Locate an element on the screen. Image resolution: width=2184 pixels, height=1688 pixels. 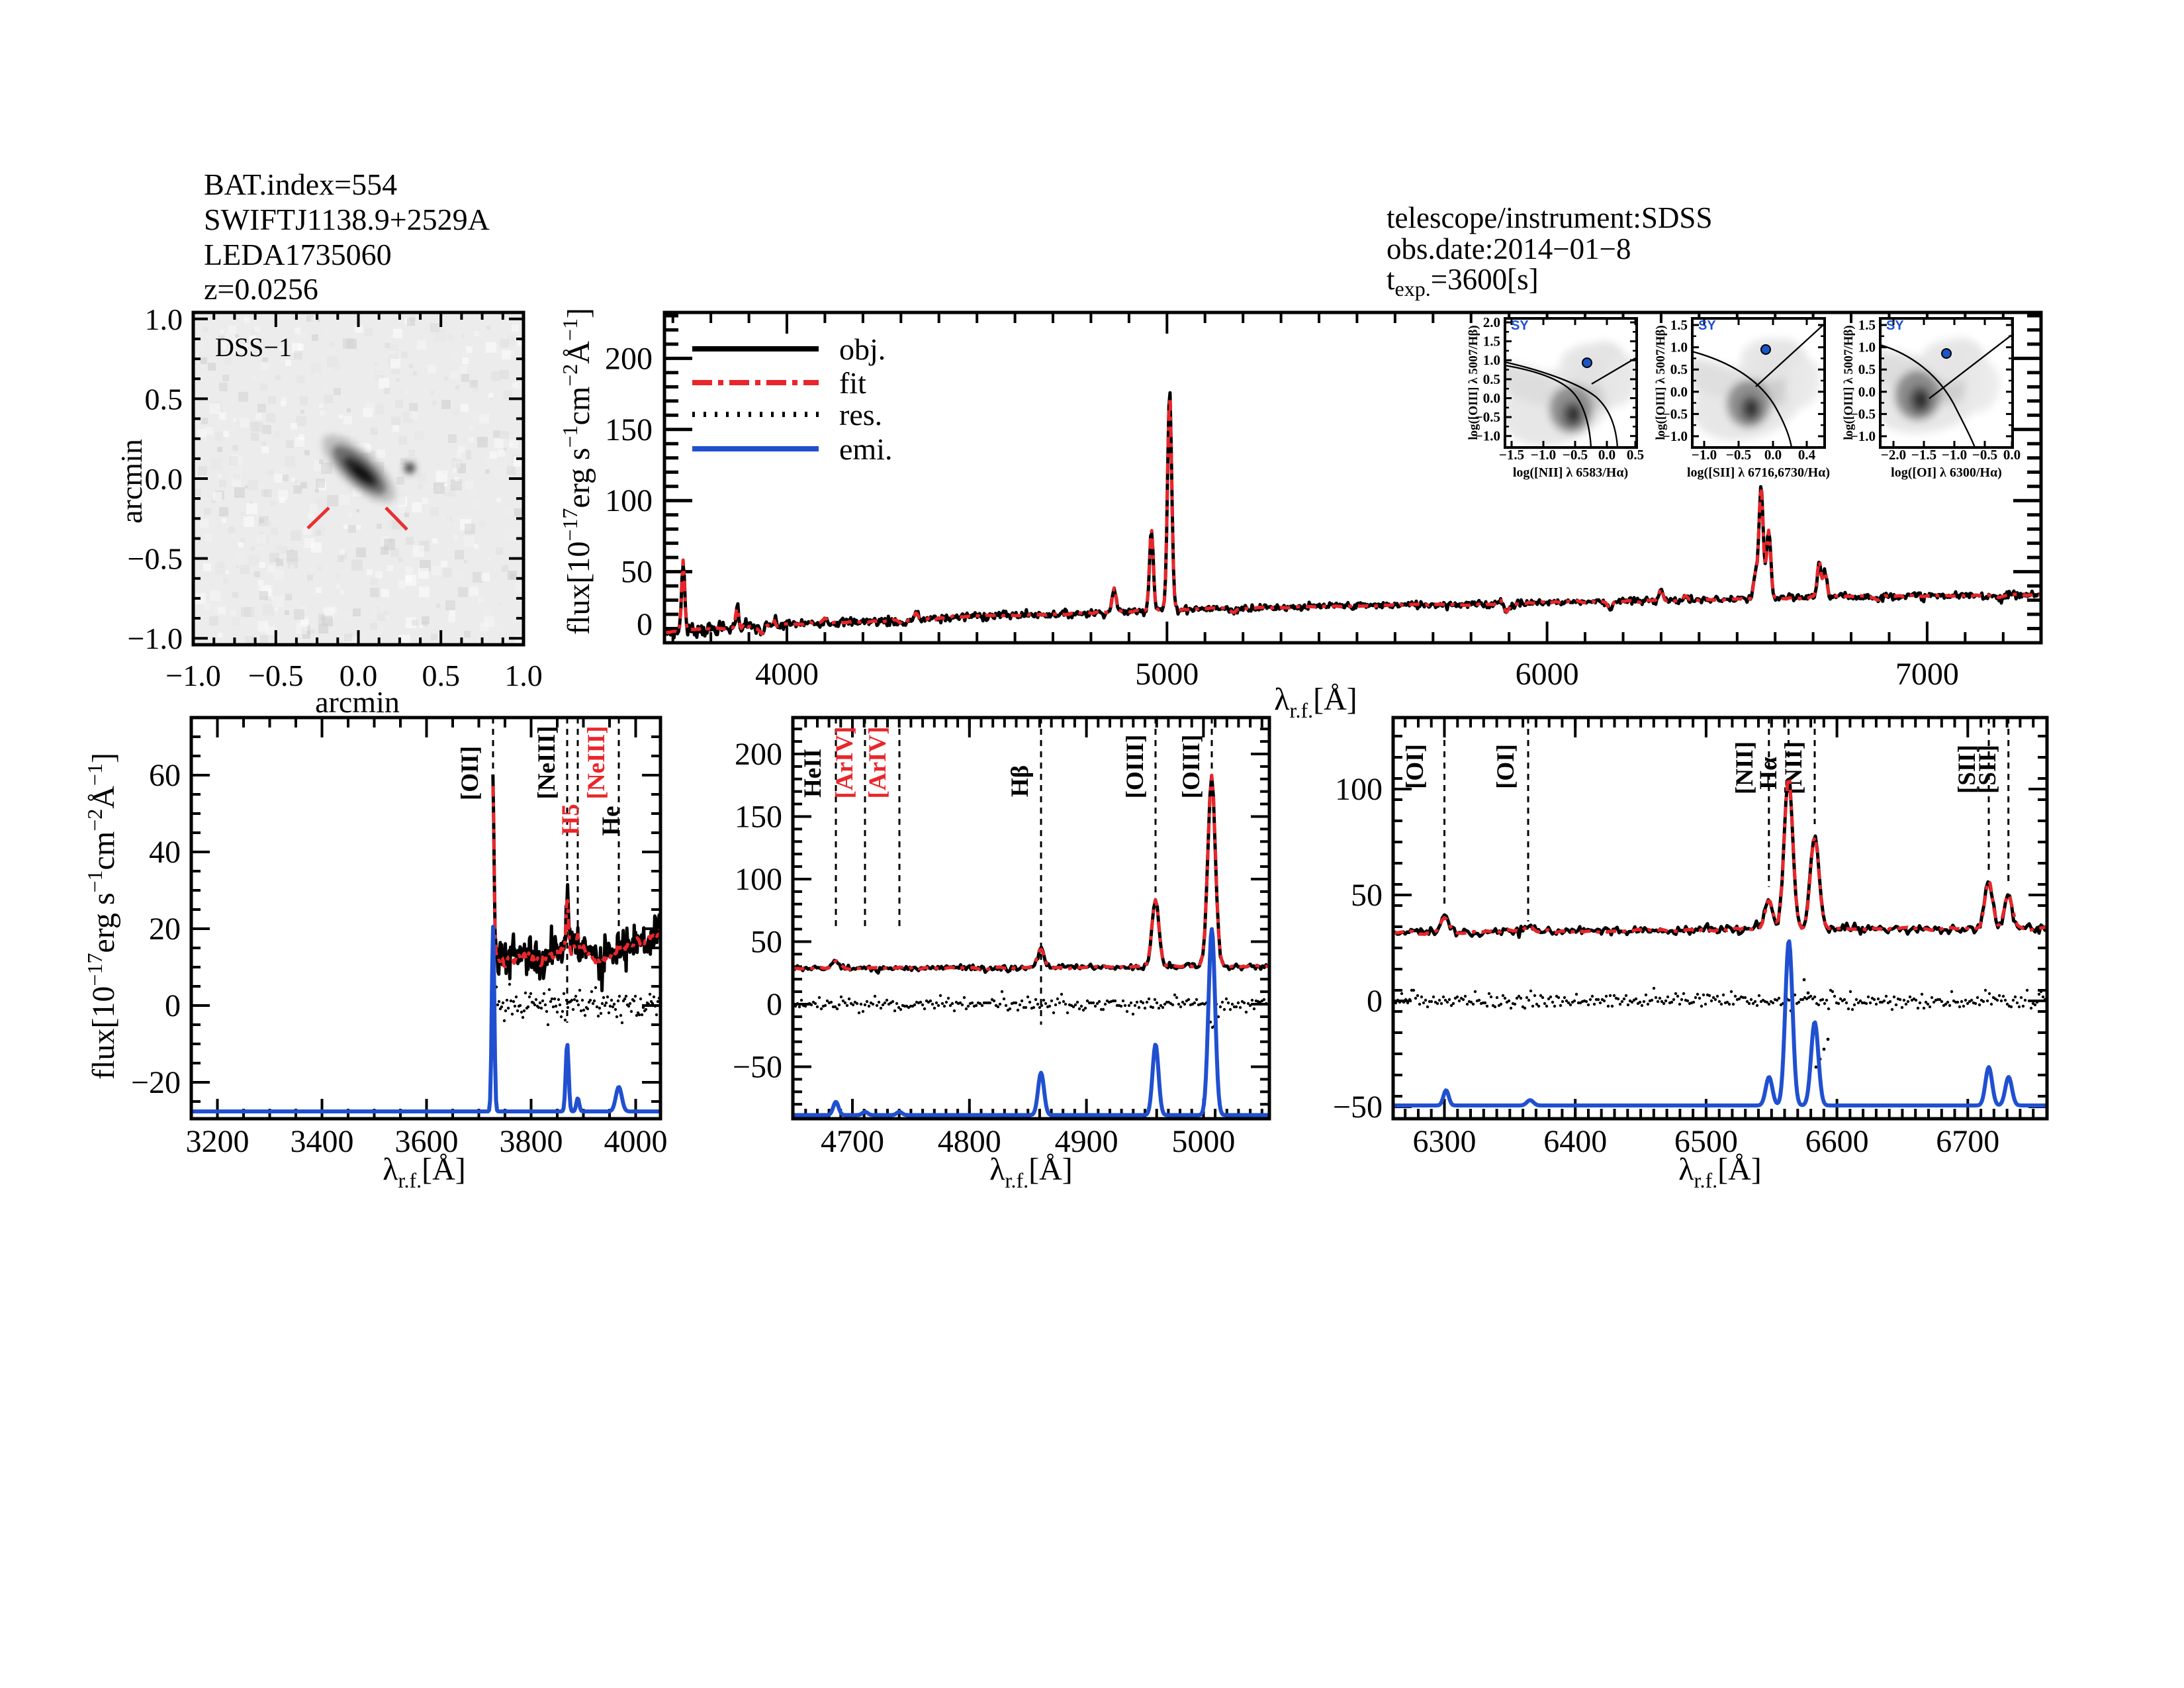
svg-text: telescope/instrument:SDSS is located at coordinates (1550, 217).